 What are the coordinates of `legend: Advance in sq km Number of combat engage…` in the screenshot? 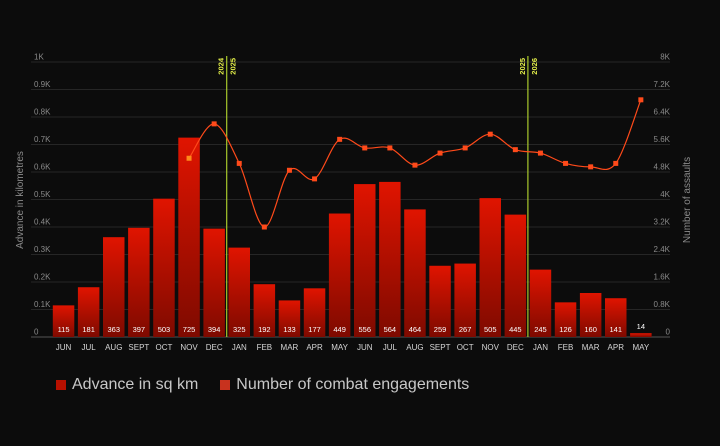 It's located at (262, 385).